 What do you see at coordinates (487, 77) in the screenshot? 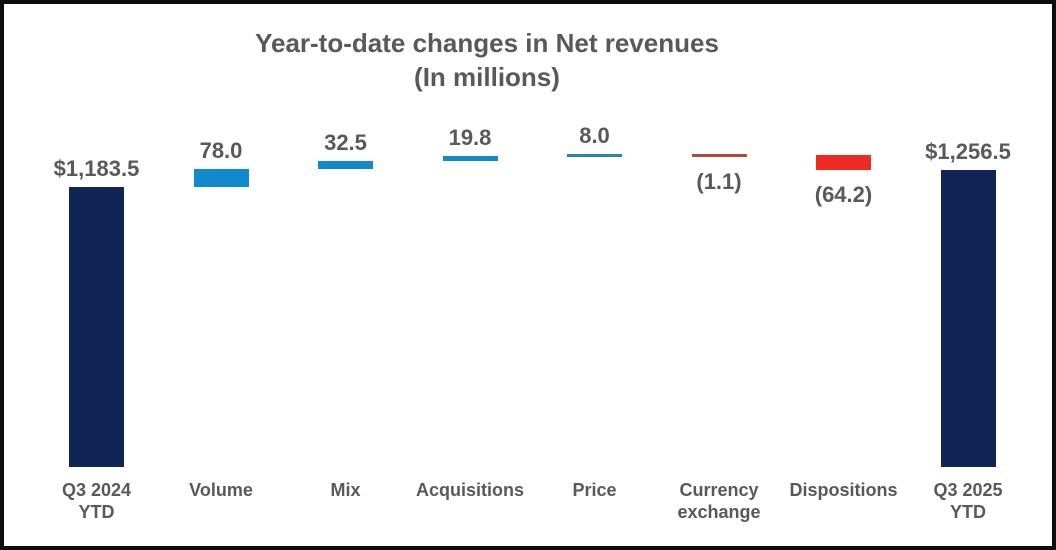
I see `chart-subtitle: (In millions)` at bounding box center [487, 77].